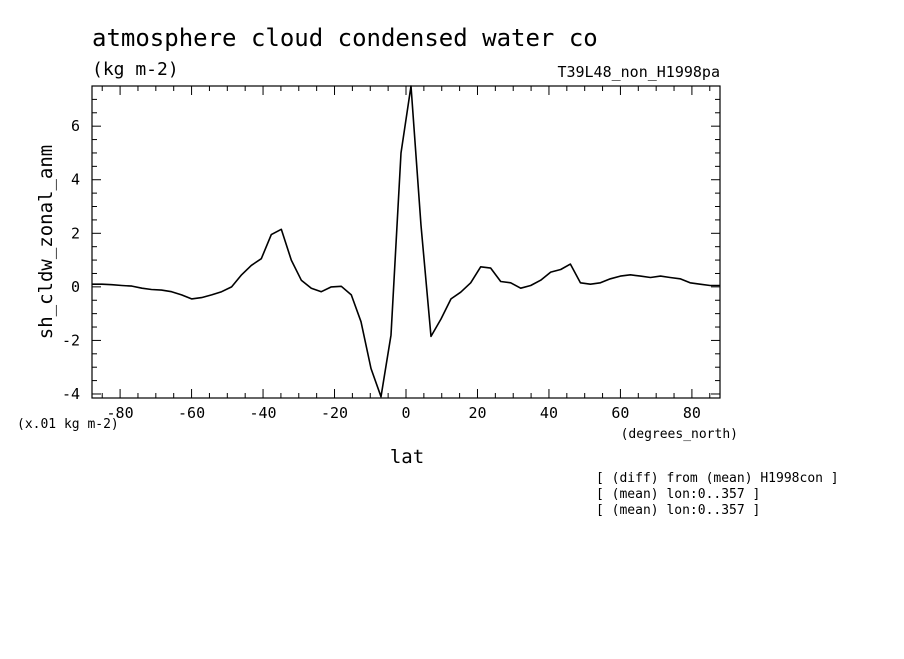  What do you see at coordinates (717, 478) in the screenshot?
I see `note-line-1: [ (diff) from (mean) H1998con ]` at bounding box center [717, 478].